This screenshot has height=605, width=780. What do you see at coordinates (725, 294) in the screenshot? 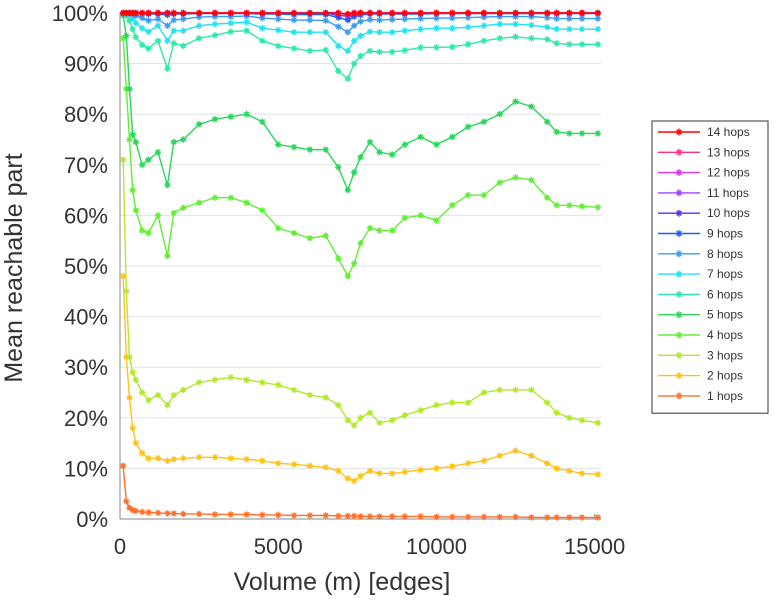
I see `legend-label: 6 hops` at bounding box center [725, 294].